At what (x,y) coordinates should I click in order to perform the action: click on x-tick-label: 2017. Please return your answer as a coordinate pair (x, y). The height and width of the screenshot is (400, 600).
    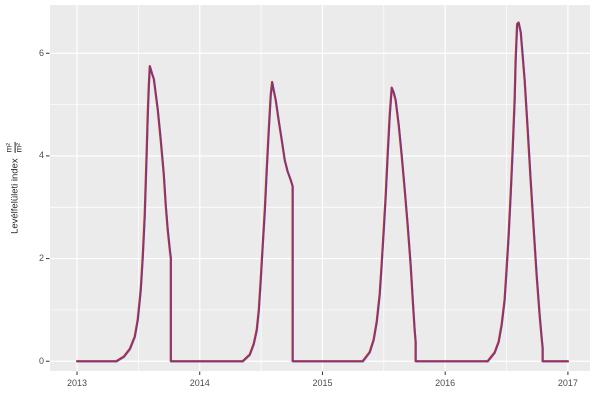
    Looking at the image, I should click on (567, 383).